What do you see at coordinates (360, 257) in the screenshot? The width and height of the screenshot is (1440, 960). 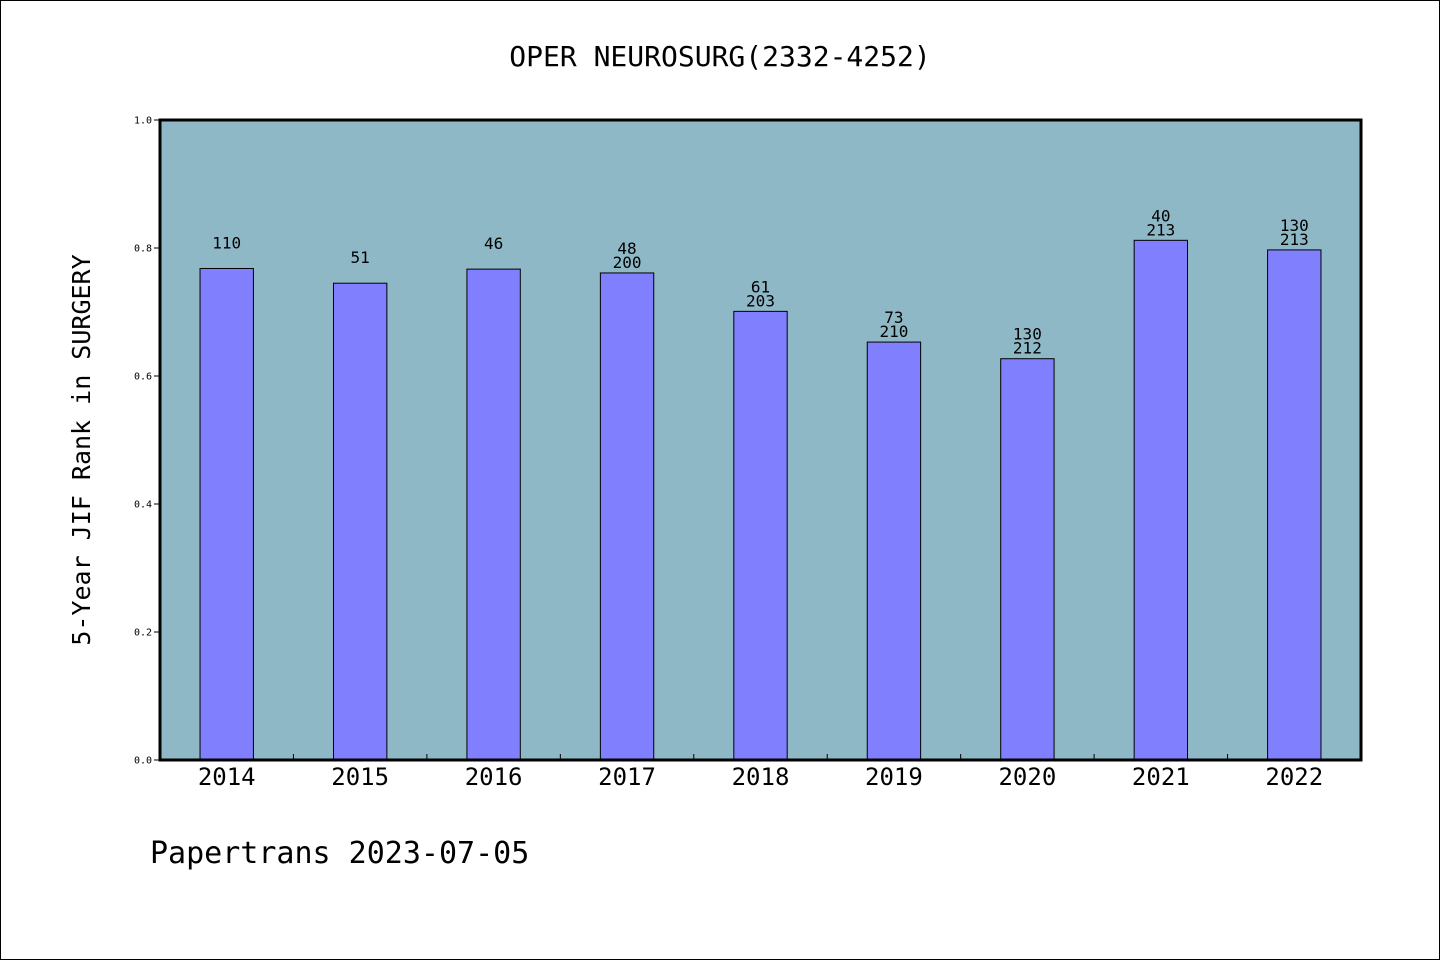 I see `data-label: 51` at bounding box center [360, 257].